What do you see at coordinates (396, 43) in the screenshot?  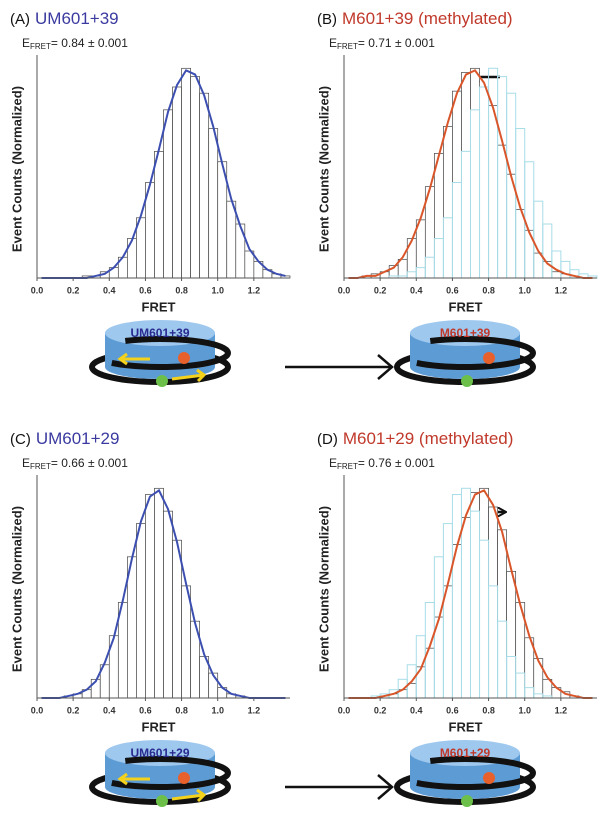 I see `efret-text: = 0.71 ± 0.001` at bounding box center [396, 43].